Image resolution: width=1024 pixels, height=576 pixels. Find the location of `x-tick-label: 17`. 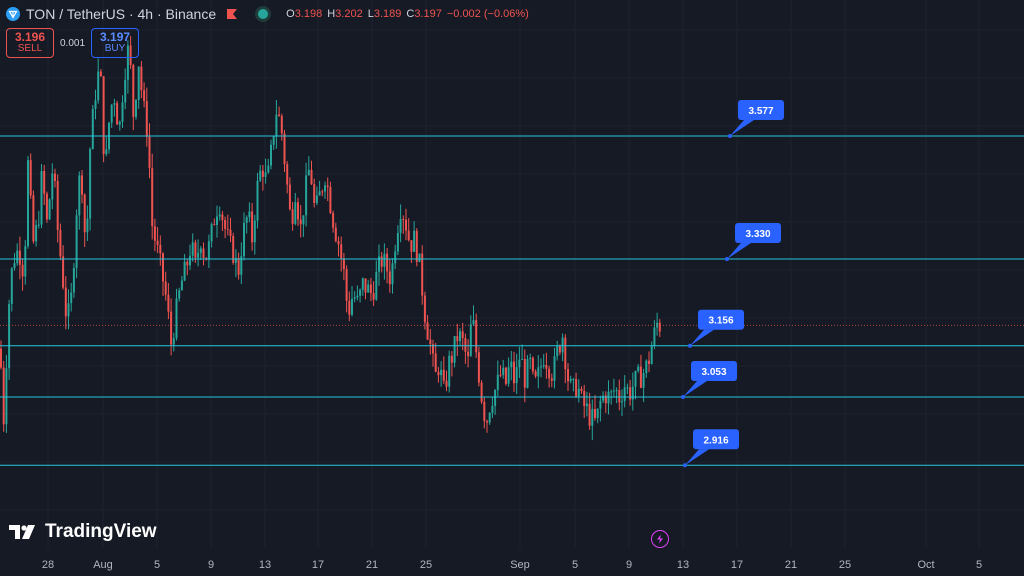

x-tick-label: 17 is located at coordinates (318, 565).